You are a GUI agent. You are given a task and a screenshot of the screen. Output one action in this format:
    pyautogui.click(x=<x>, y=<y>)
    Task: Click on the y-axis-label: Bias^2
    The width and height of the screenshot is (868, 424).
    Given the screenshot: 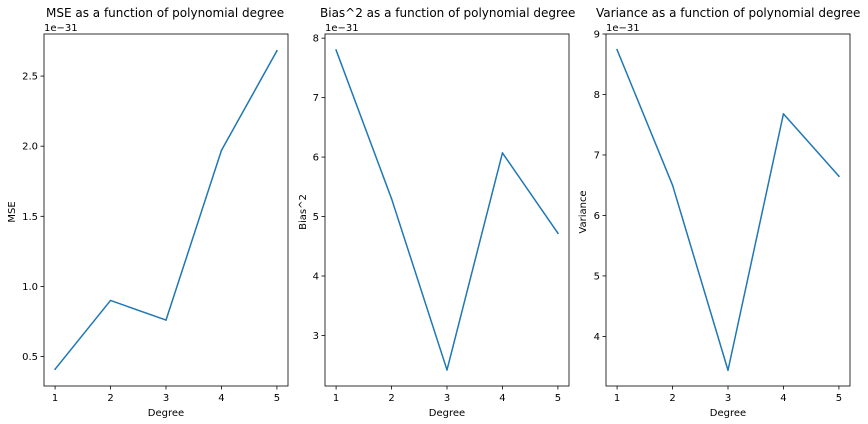 What is the action you would take?
    pyautogui.click(x=303, y=212)
    